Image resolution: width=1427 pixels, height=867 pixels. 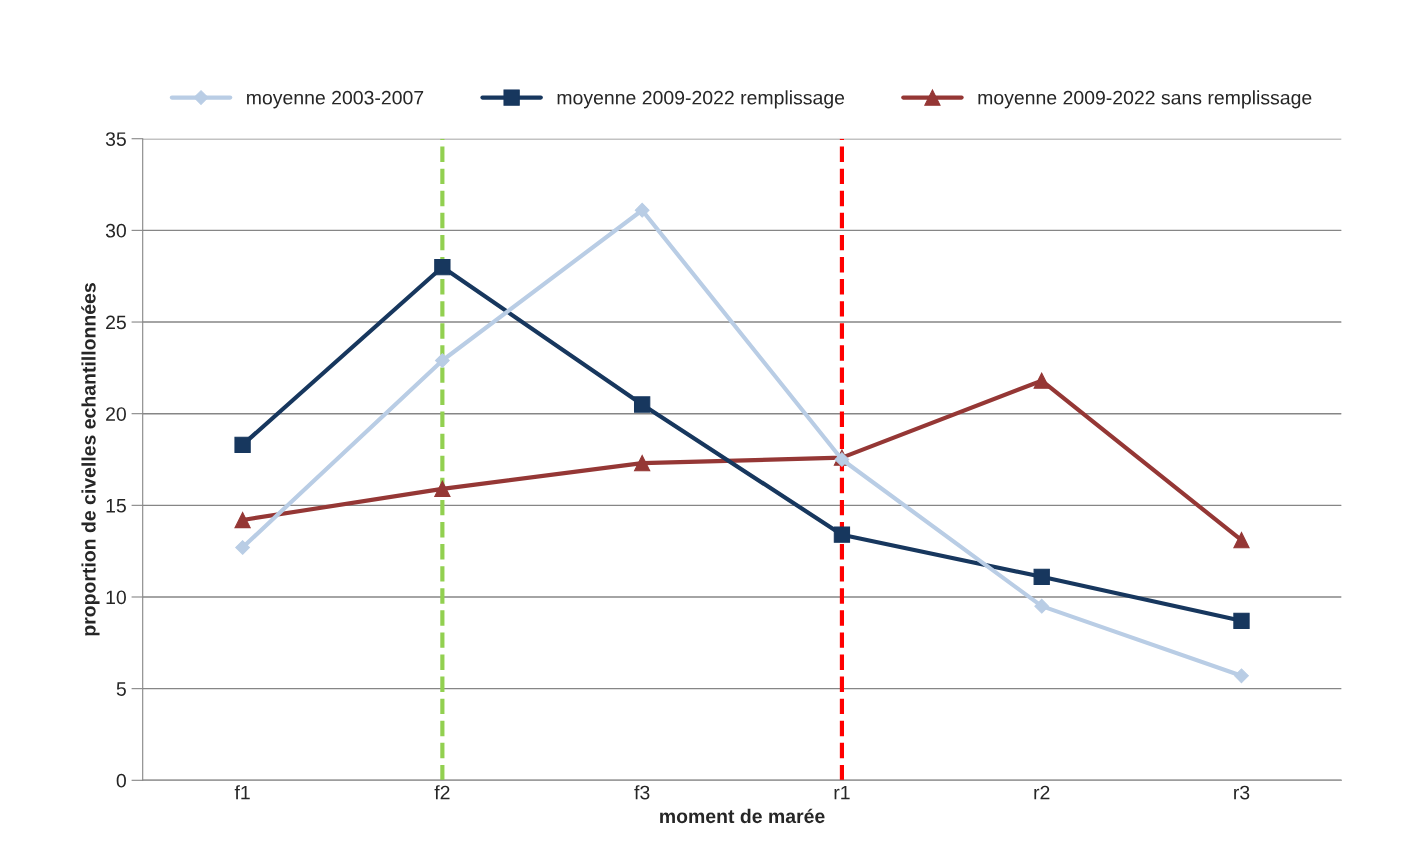 What do you see at coordinates (1145, 99) in the screenshot?
I see `legend-label: moyenne 2009-2022 sans remplissage` at bounding box center [1145, 99].